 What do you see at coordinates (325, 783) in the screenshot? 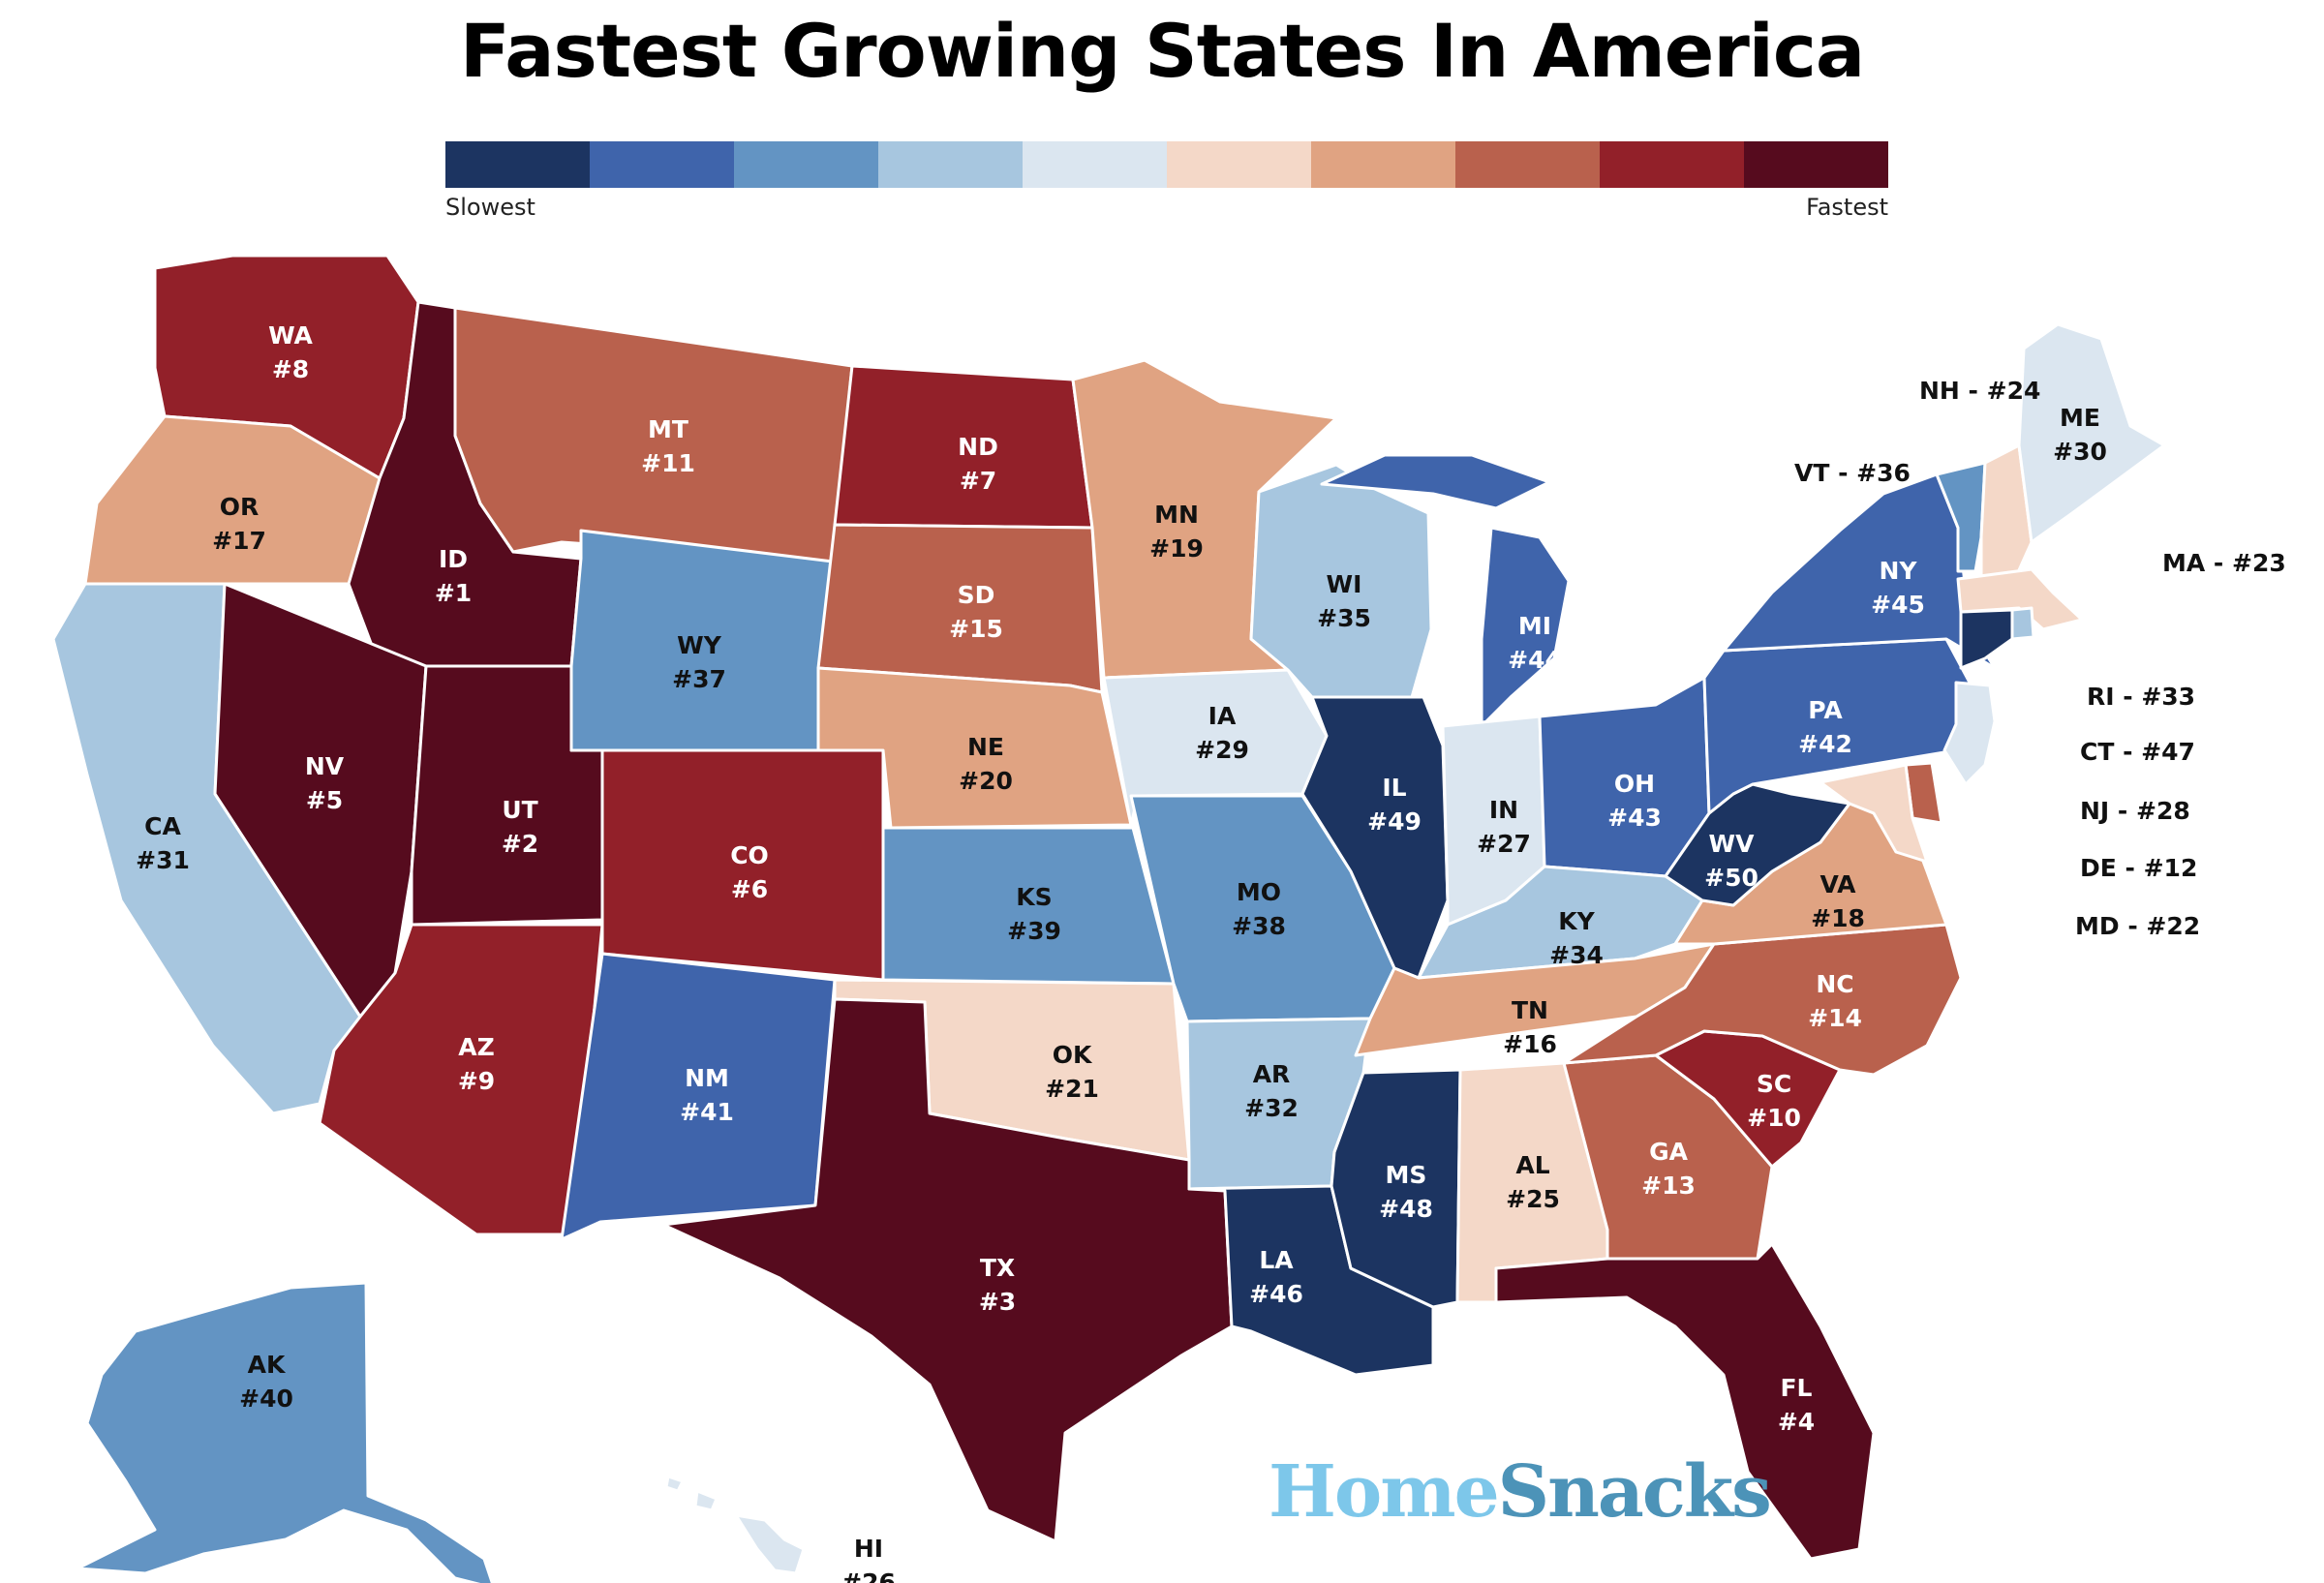
I see `label-NV: NV #5` at bounding box center [325, 783].